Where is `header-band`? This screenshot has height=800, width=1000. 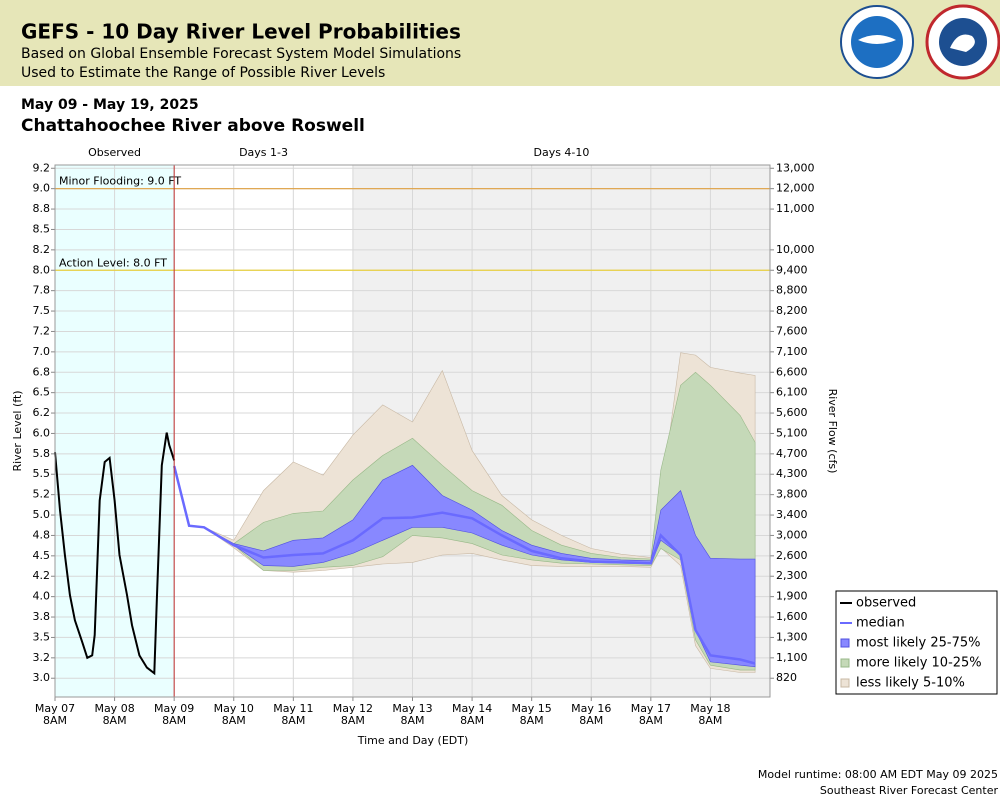 header-band is located at coordinates (500, 43).